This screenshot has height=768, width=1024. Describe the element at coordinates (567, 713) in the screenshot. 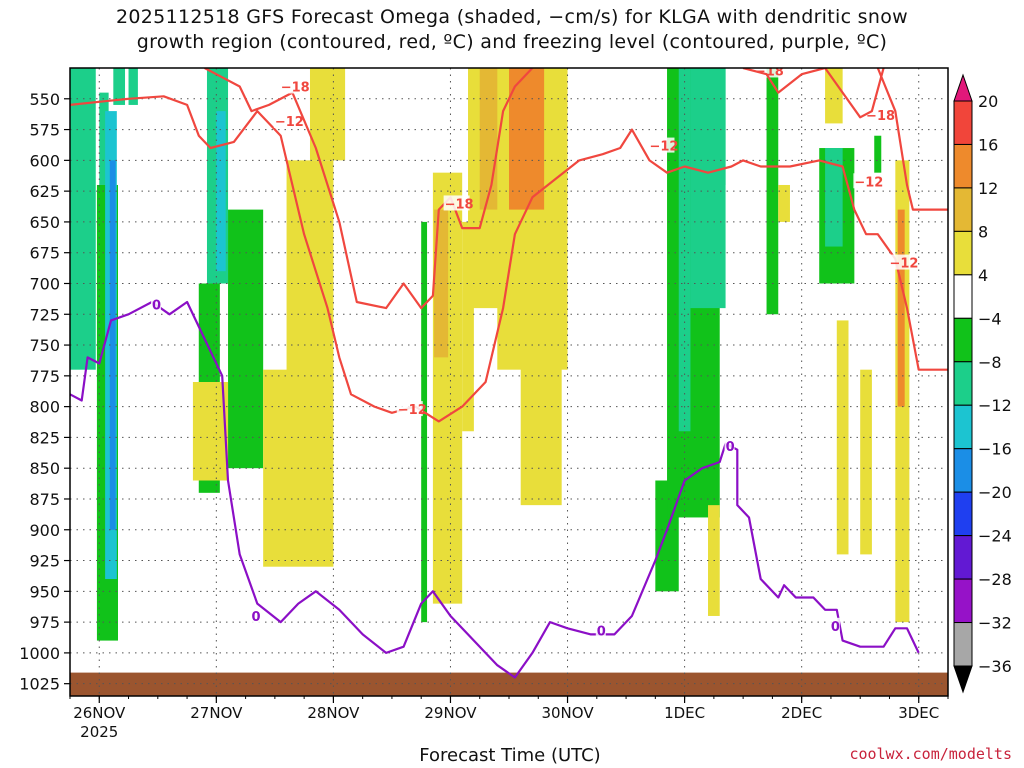

I see `x-tick-label: 30NOV` at that location.